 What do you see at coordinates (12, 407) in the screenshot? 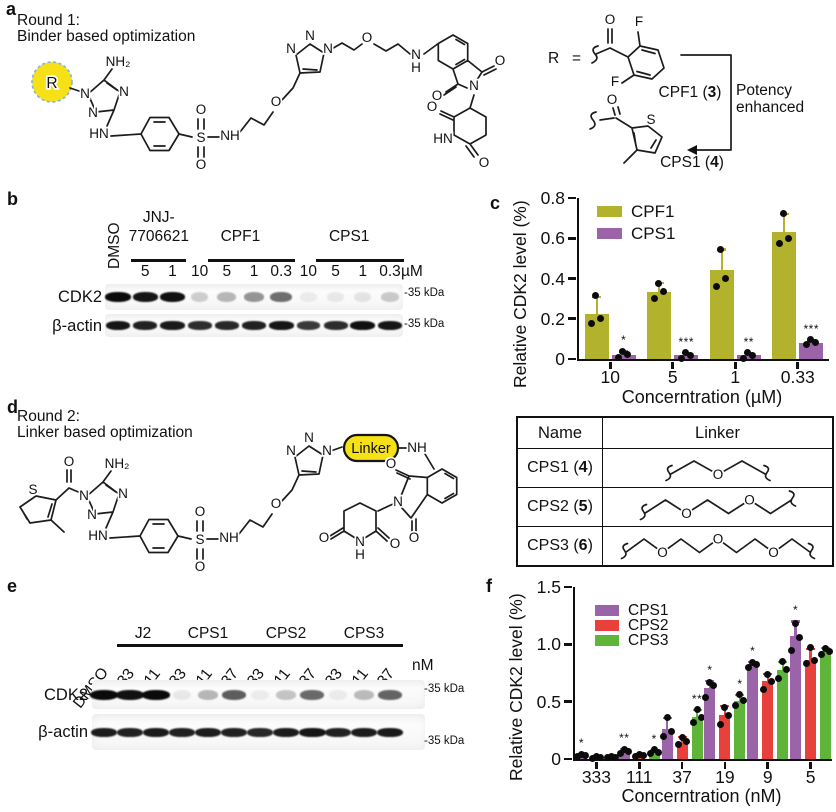
I see `panel-d-label: d` at bounding box center [12, 407].